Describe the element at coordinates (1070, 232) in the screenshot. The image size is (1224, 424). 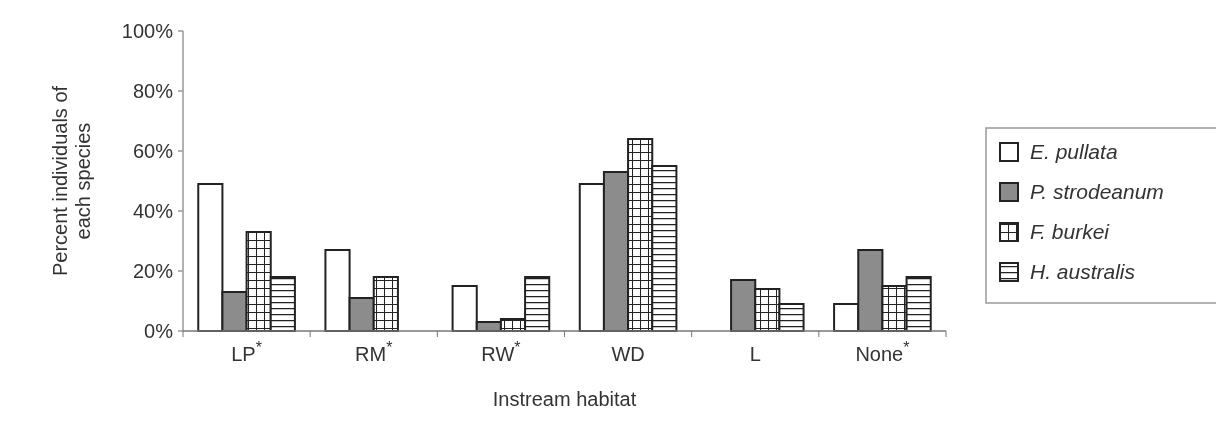
I see `legend-label: F. burkei` at that location.